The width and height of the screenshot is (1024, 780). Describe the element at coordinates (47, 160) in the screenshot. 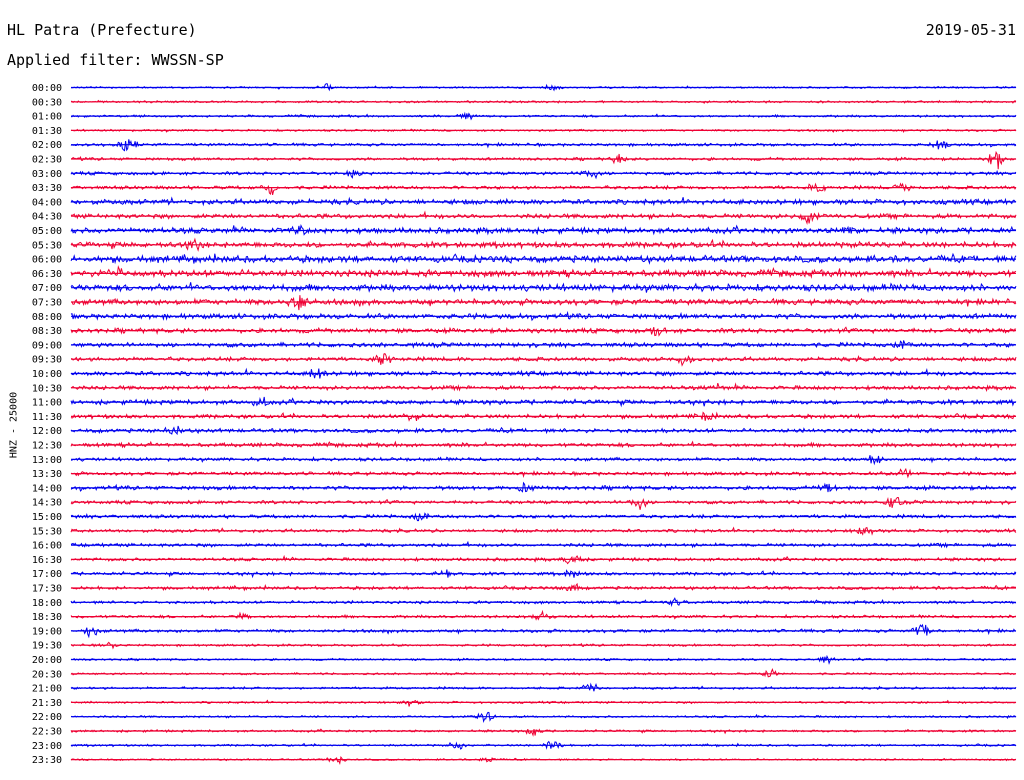

I see `time-tick-label: 02:30` at that location.